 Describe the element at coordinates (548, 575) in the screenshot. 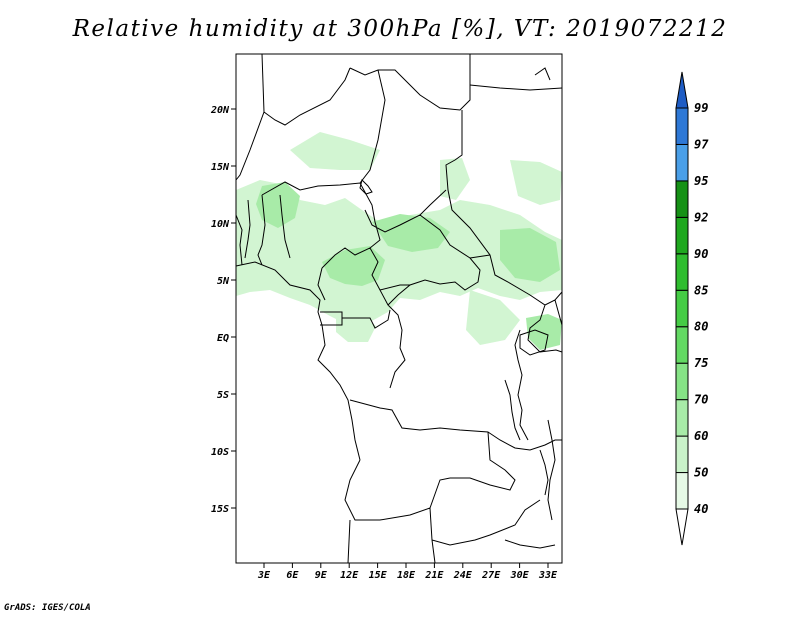

I see `lon-label: 33E` at that location.